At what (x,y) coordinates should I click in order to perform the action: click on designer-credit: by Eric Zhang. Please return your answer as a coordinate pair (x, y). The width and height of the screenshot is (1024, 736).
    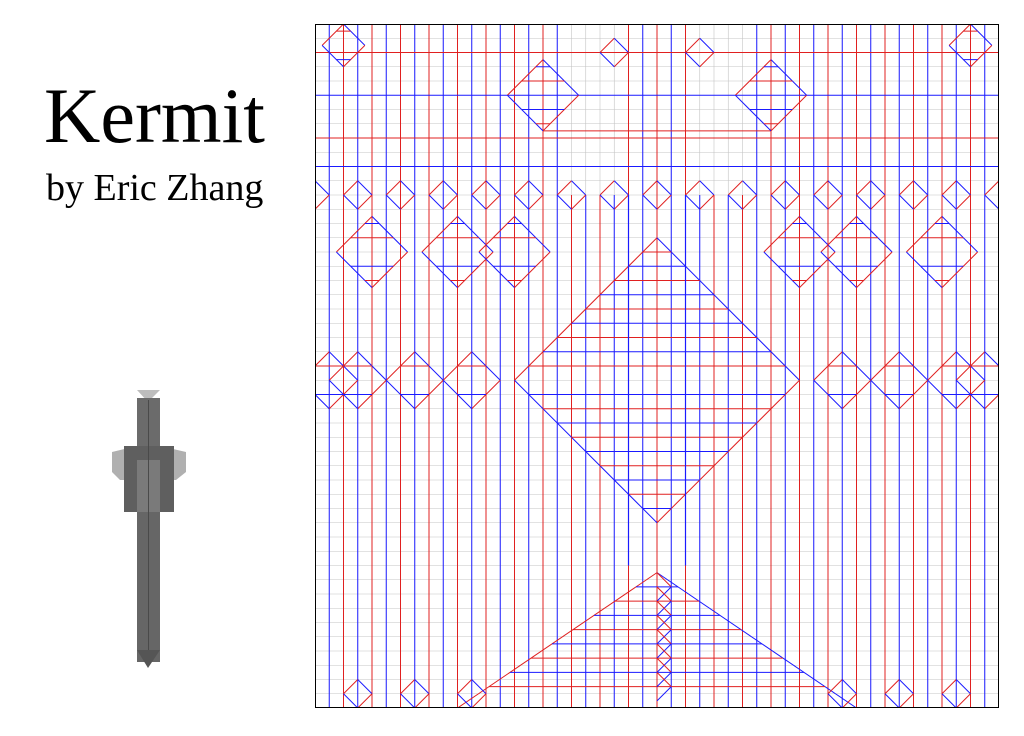
    Looking at the image, I should click on (155, 188).